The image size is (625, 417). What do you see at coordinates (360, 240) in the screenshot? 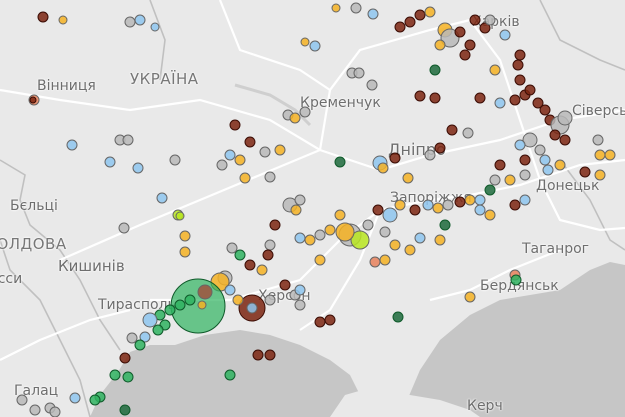
I see `event-marker-lime` at bounding box center [360, 240].